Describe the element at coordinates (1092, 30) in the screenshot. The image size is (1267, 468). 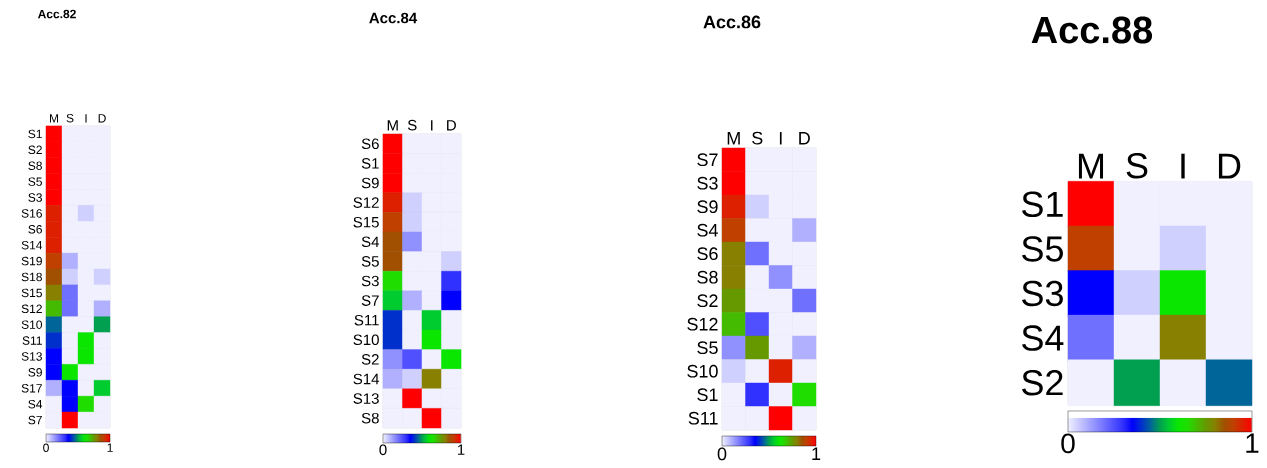
I see `chart-title: Acc.88` at that location.